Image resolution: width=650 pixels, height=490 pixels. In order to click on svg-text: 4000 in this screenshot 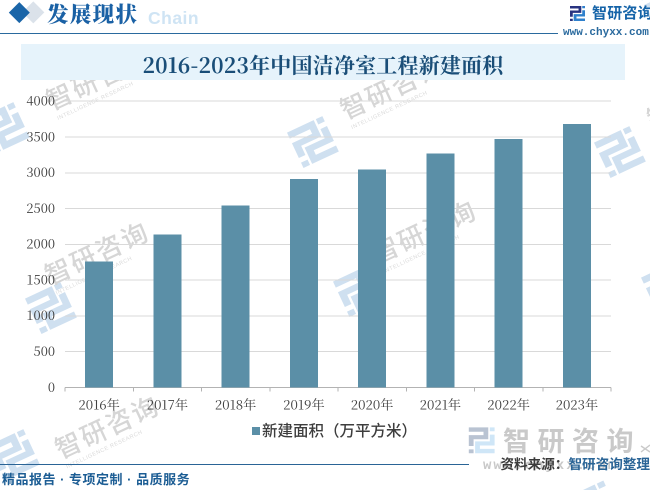, I will do `click(40, 100)`.